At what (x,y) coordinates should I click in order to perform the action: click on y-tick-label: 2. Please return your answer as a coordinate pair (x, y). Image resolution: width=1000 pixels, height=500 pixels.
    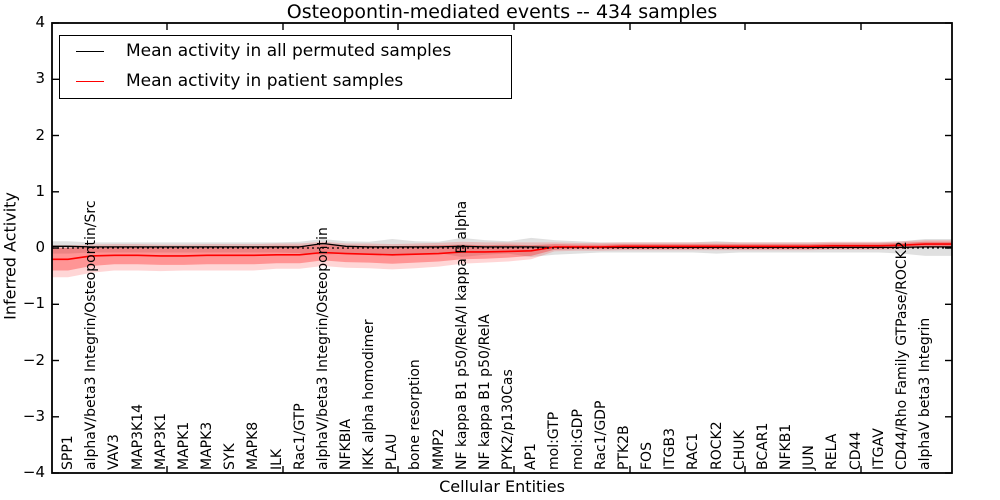
    Looking at the image, I should click on (40, 134).